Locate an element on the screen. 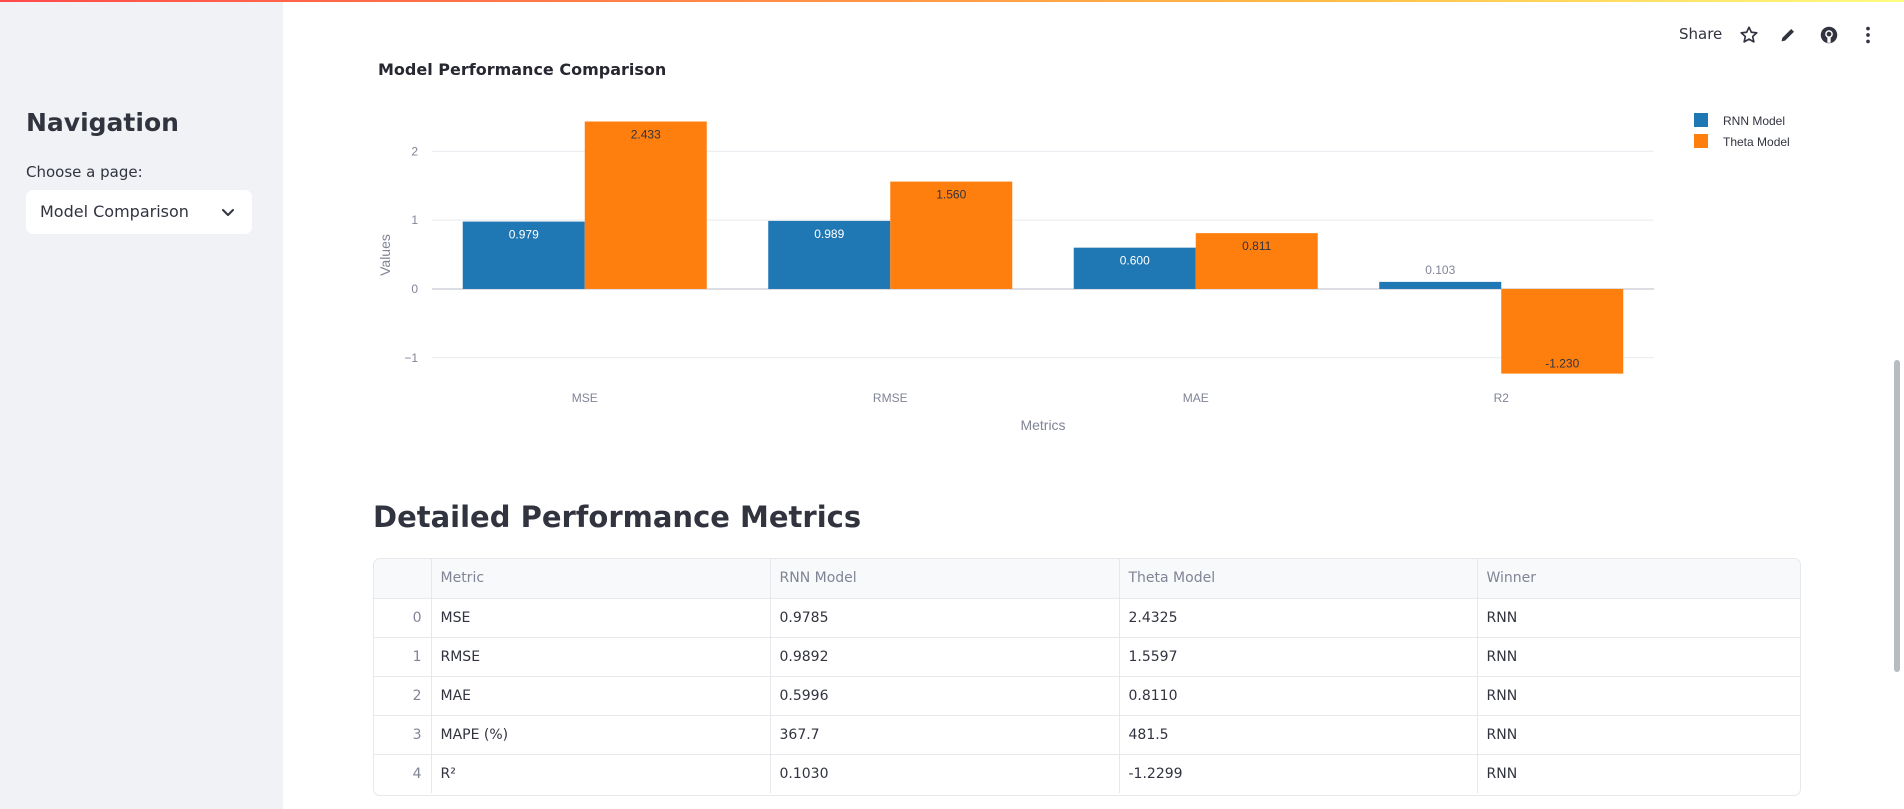 The image size is (1904, 809). page-select-label: Choose a page: is located at coordinates (84, 172).